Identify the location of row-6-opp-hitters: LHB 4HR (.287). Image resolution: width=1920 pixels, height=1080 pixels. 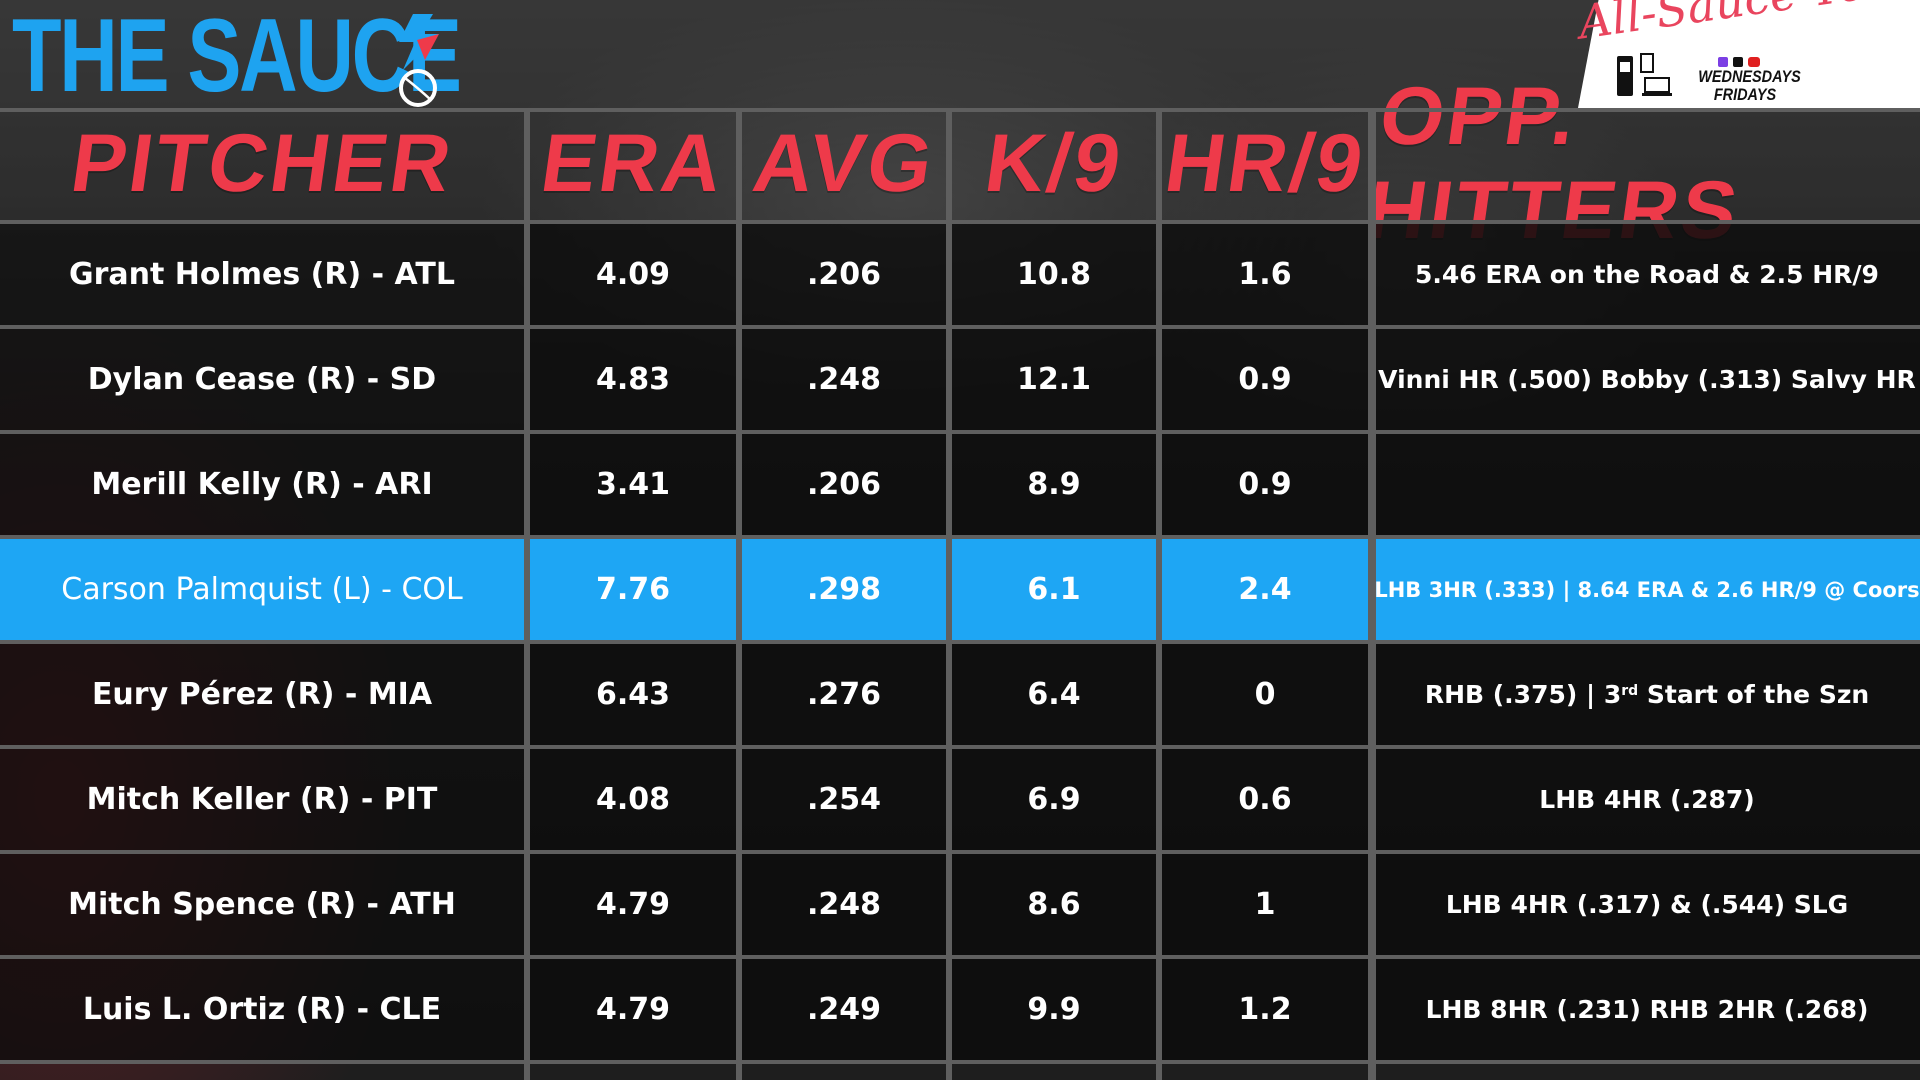
(1647, 799).